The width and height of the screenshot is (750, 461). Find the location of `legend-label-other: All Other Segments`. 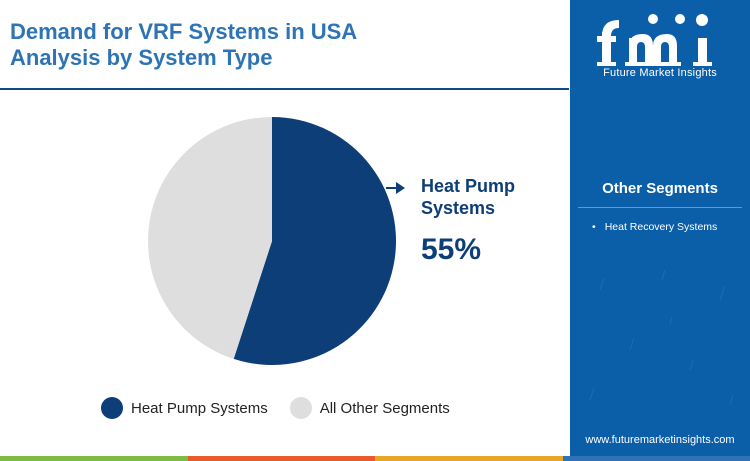

legend-label-other: All Other Segments is located at coordinates (384, 408).